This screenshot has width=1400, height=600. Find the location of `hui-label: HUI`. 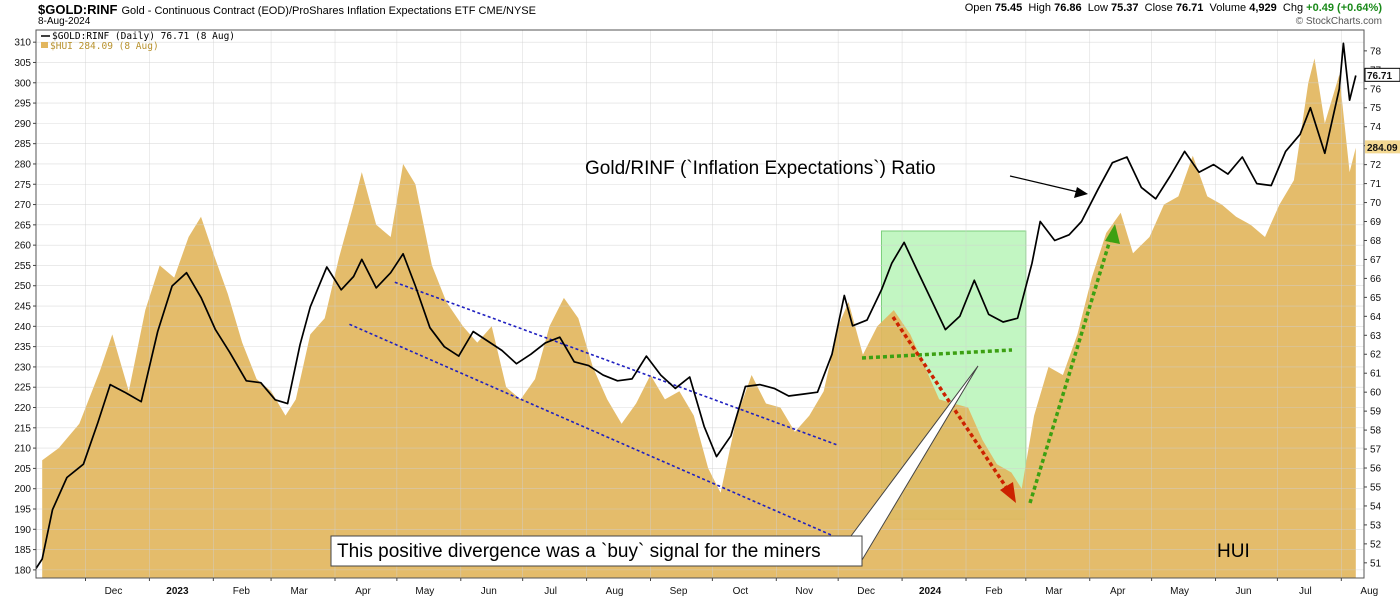

hui-label: HUI is located at coordinates (1233, 551).